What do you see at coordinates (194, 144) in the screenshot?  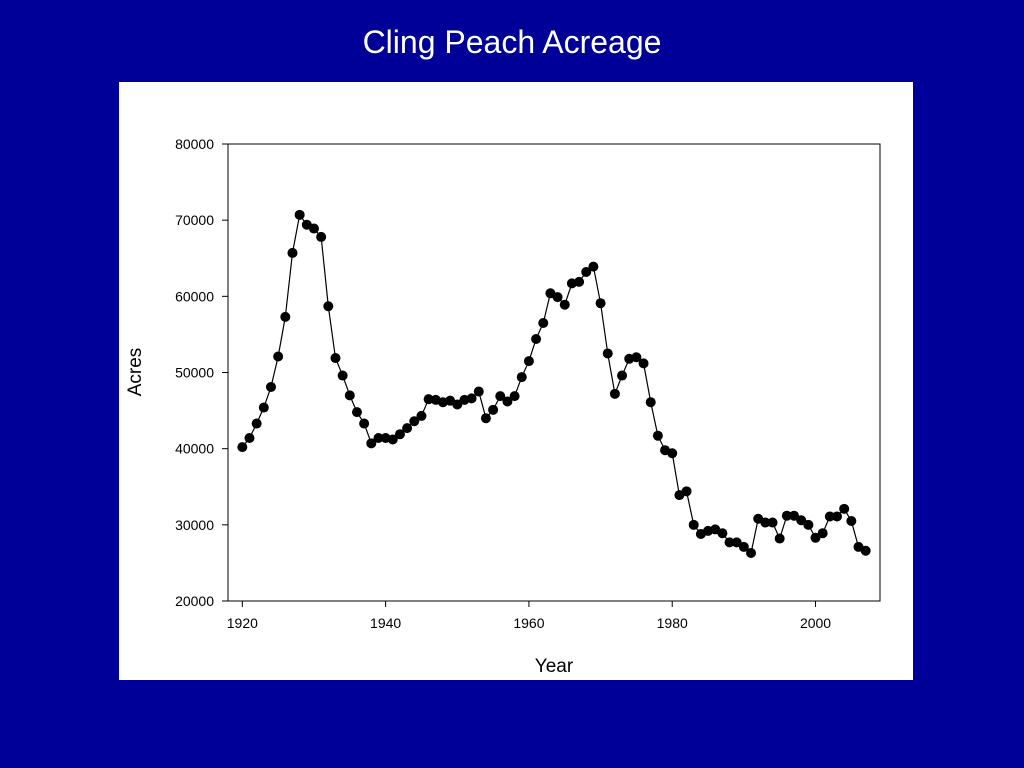 I see `y-tick-label: 80000` at bounding box center [194, 144].